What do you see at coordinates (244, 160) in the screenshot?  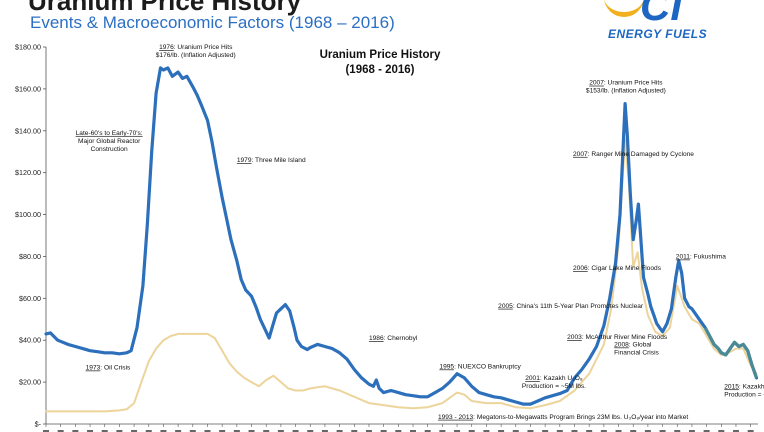 I see `annotation-year: 1979` at bounding box center [244, 160].